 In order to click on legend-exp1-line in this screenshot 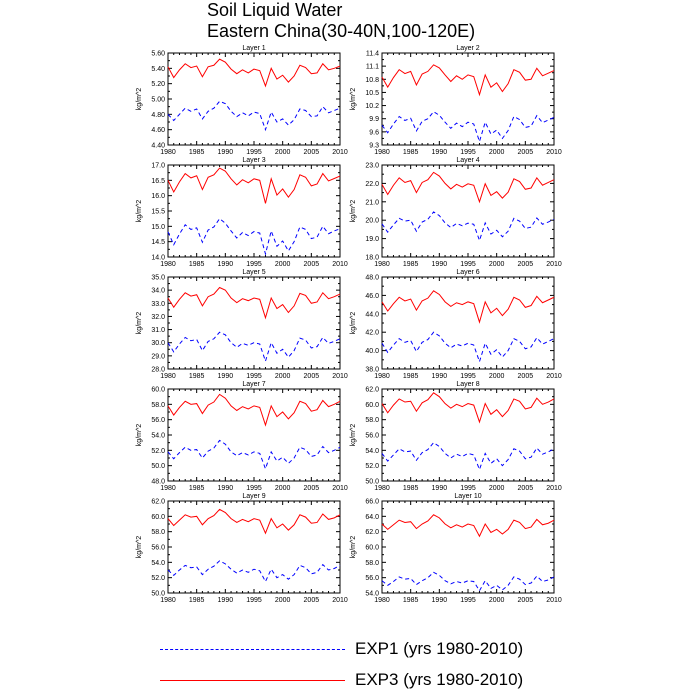, I will do `click(252, 649)`.